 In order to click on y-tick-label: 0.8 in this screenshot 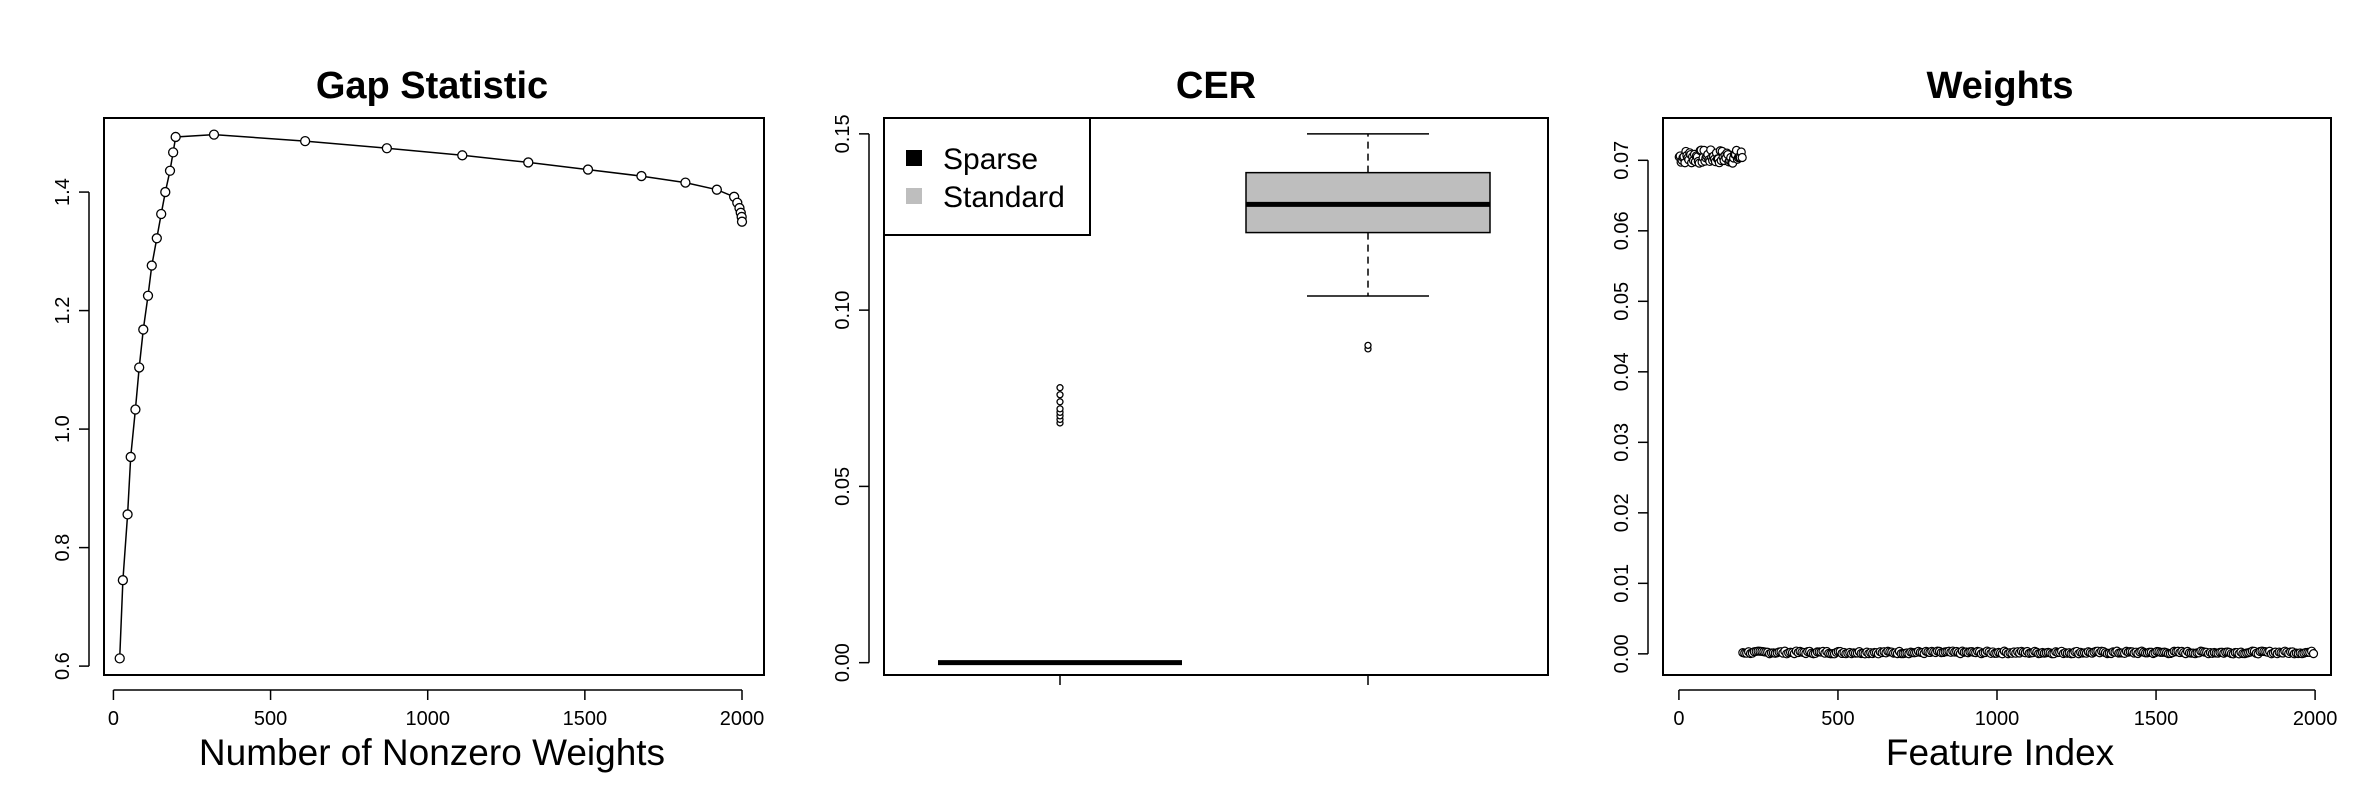, I will do `click(63, 548)`.